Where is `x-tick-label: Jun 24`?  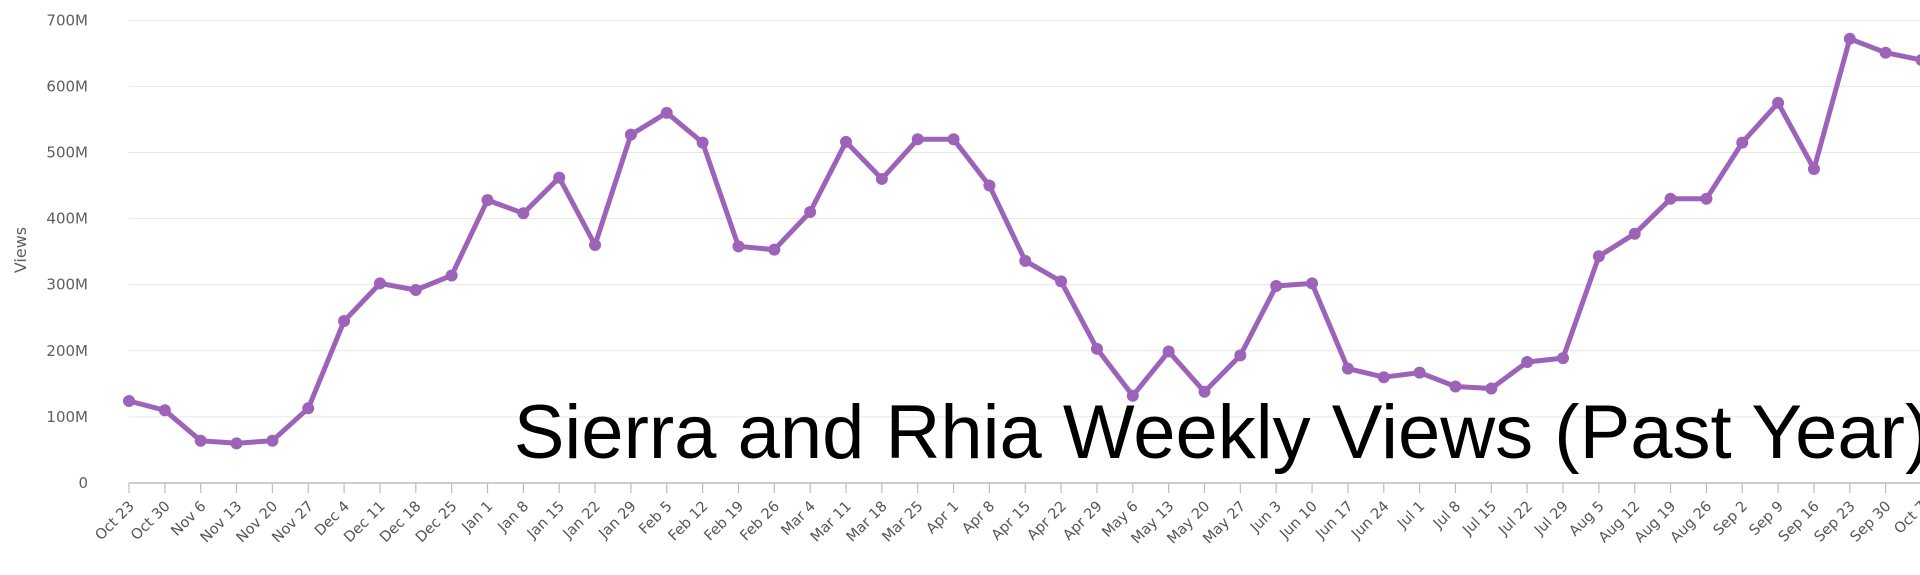
x-tick-label: Jun 24 is located at coordinates (1370, 521).